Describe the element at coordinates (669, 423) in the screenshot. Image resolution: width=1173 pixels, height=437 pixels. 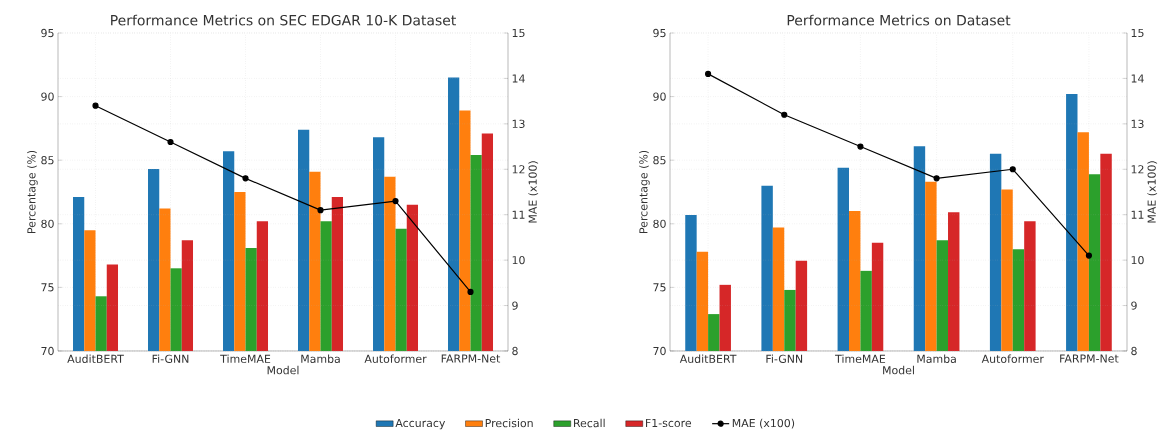
I see `legend-label: F1-score` at that location.